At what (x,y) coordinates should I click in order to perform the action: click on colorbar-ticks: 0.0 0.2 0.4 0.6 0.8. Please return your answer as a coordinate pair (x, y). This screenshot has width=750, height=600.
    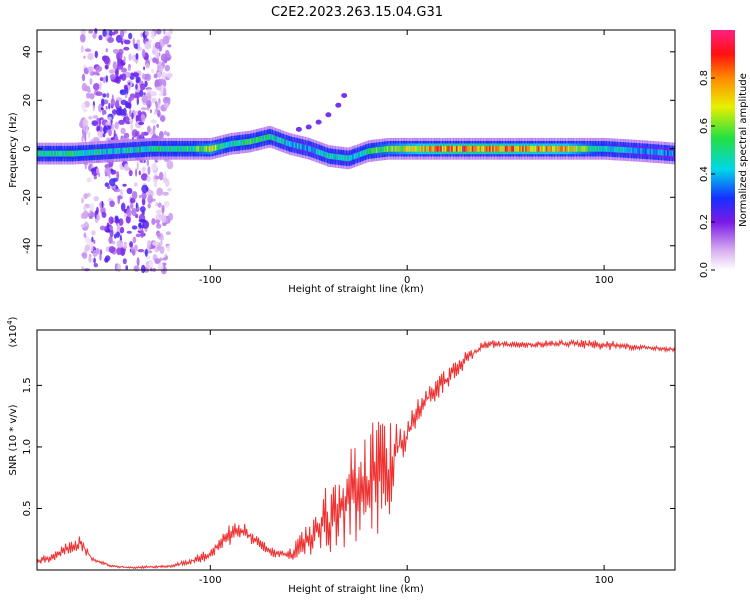
    Looking at the image, I should click on (707, 174).